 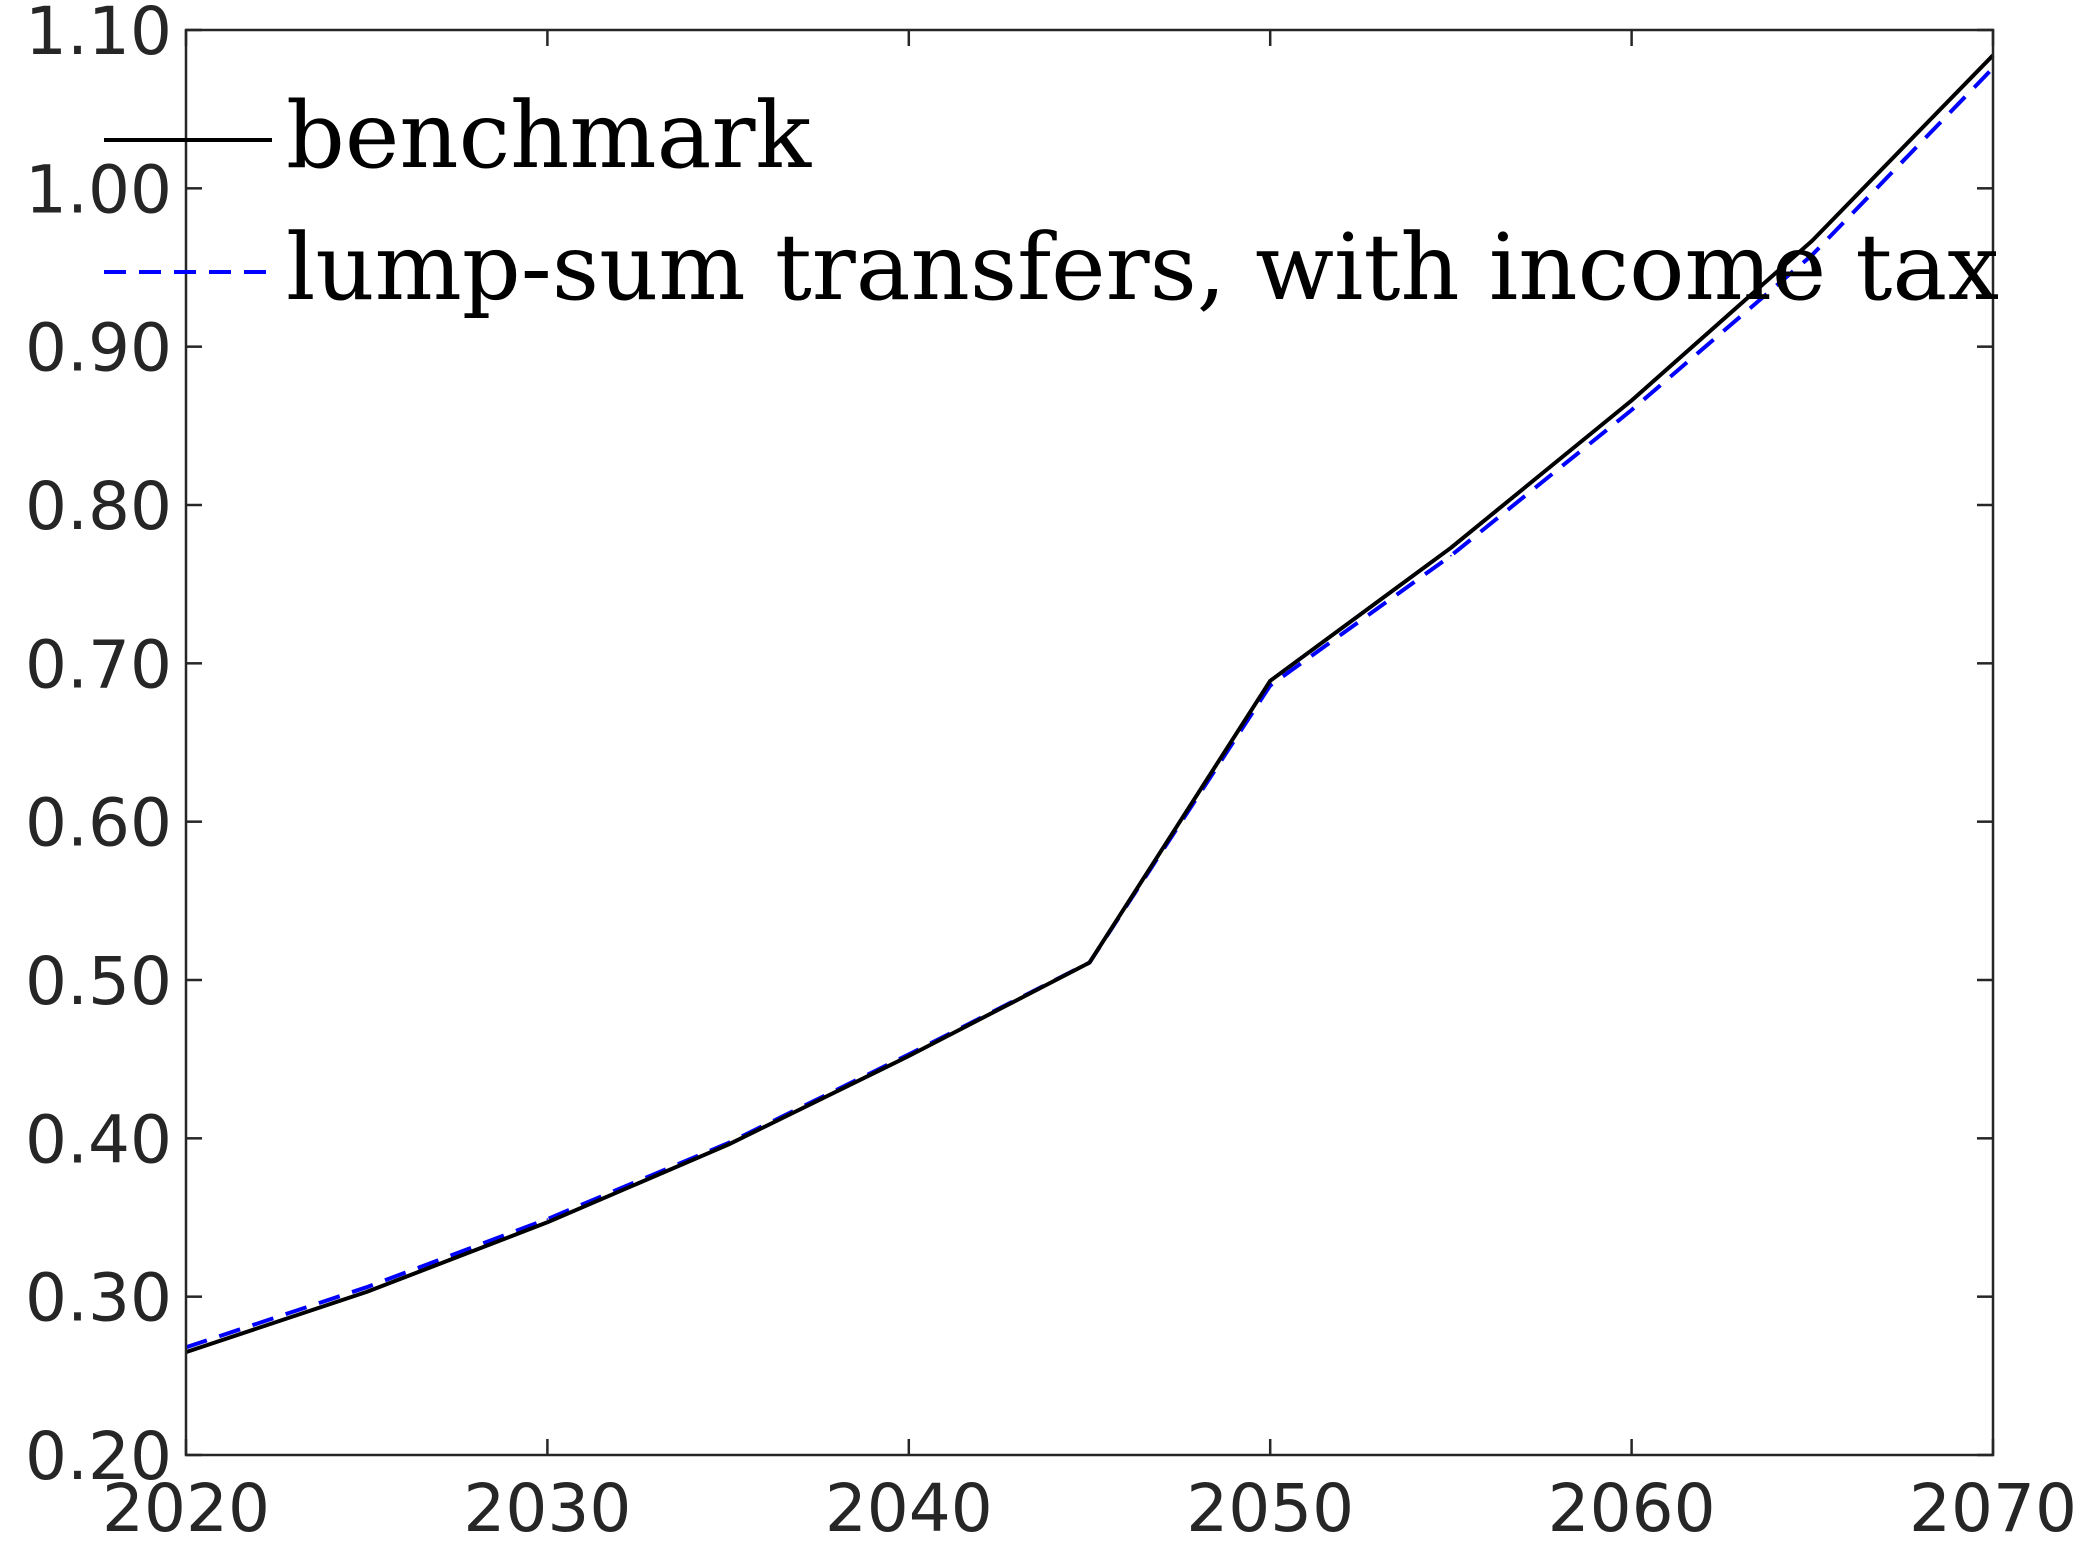 What do you see at coordinates (1993, 1508) in the screenshot?
I see `x-tick-label: 2070` at bounding box center [1993, 1508].